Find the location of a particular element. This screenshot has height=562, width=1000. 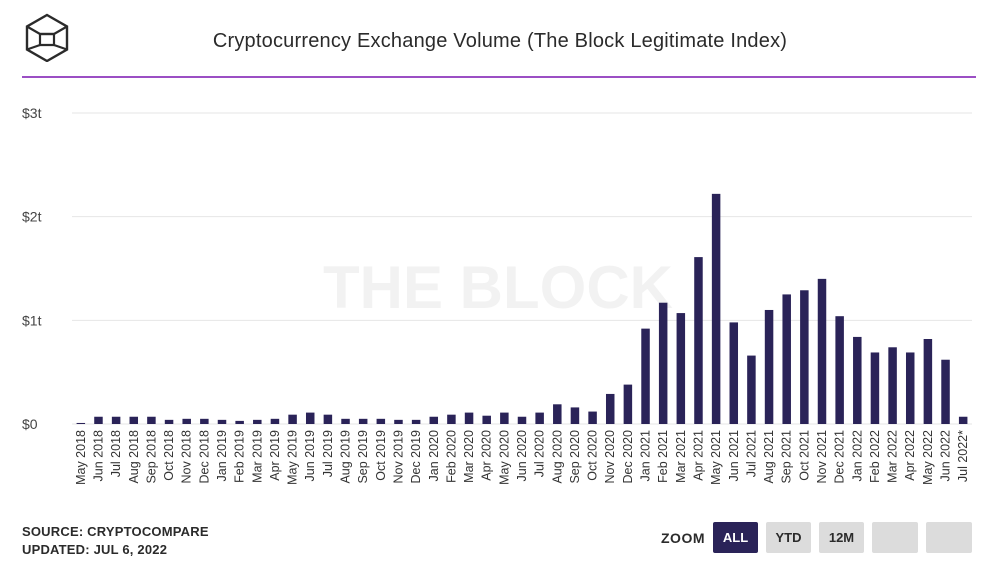

x-tick-label: Jan 2022 is located at coordinates (857, 455).